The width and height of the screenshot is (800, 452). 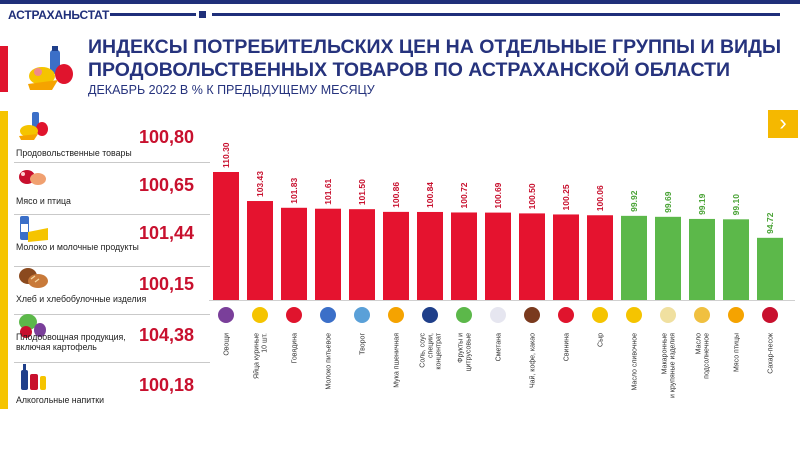 What do you see at coordinates (496, 14) in the screenshot?
I see `header-rule-long` at bounding box center [496, 14].